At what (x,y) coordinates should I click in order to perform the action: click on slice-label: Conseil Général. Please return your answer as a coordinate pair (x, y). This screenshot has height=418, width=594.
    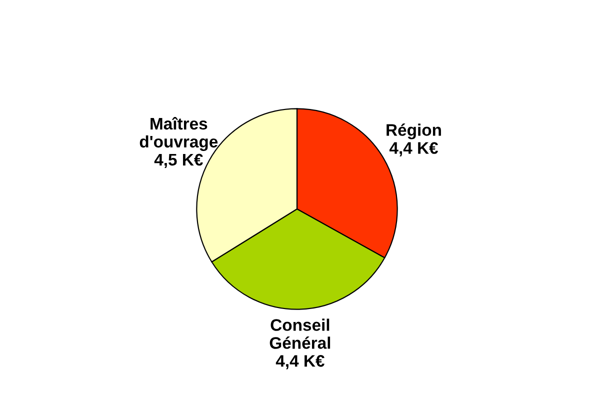
    Looking at the image, I should click on (300, 333).